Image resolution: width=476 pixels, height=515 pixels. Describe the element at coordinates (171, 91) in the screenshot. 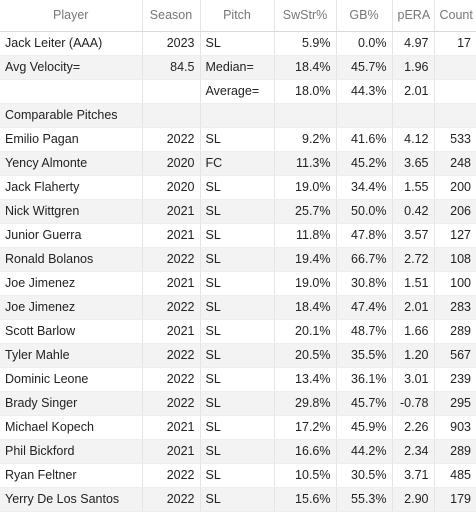

I see `cell-season` at that location.